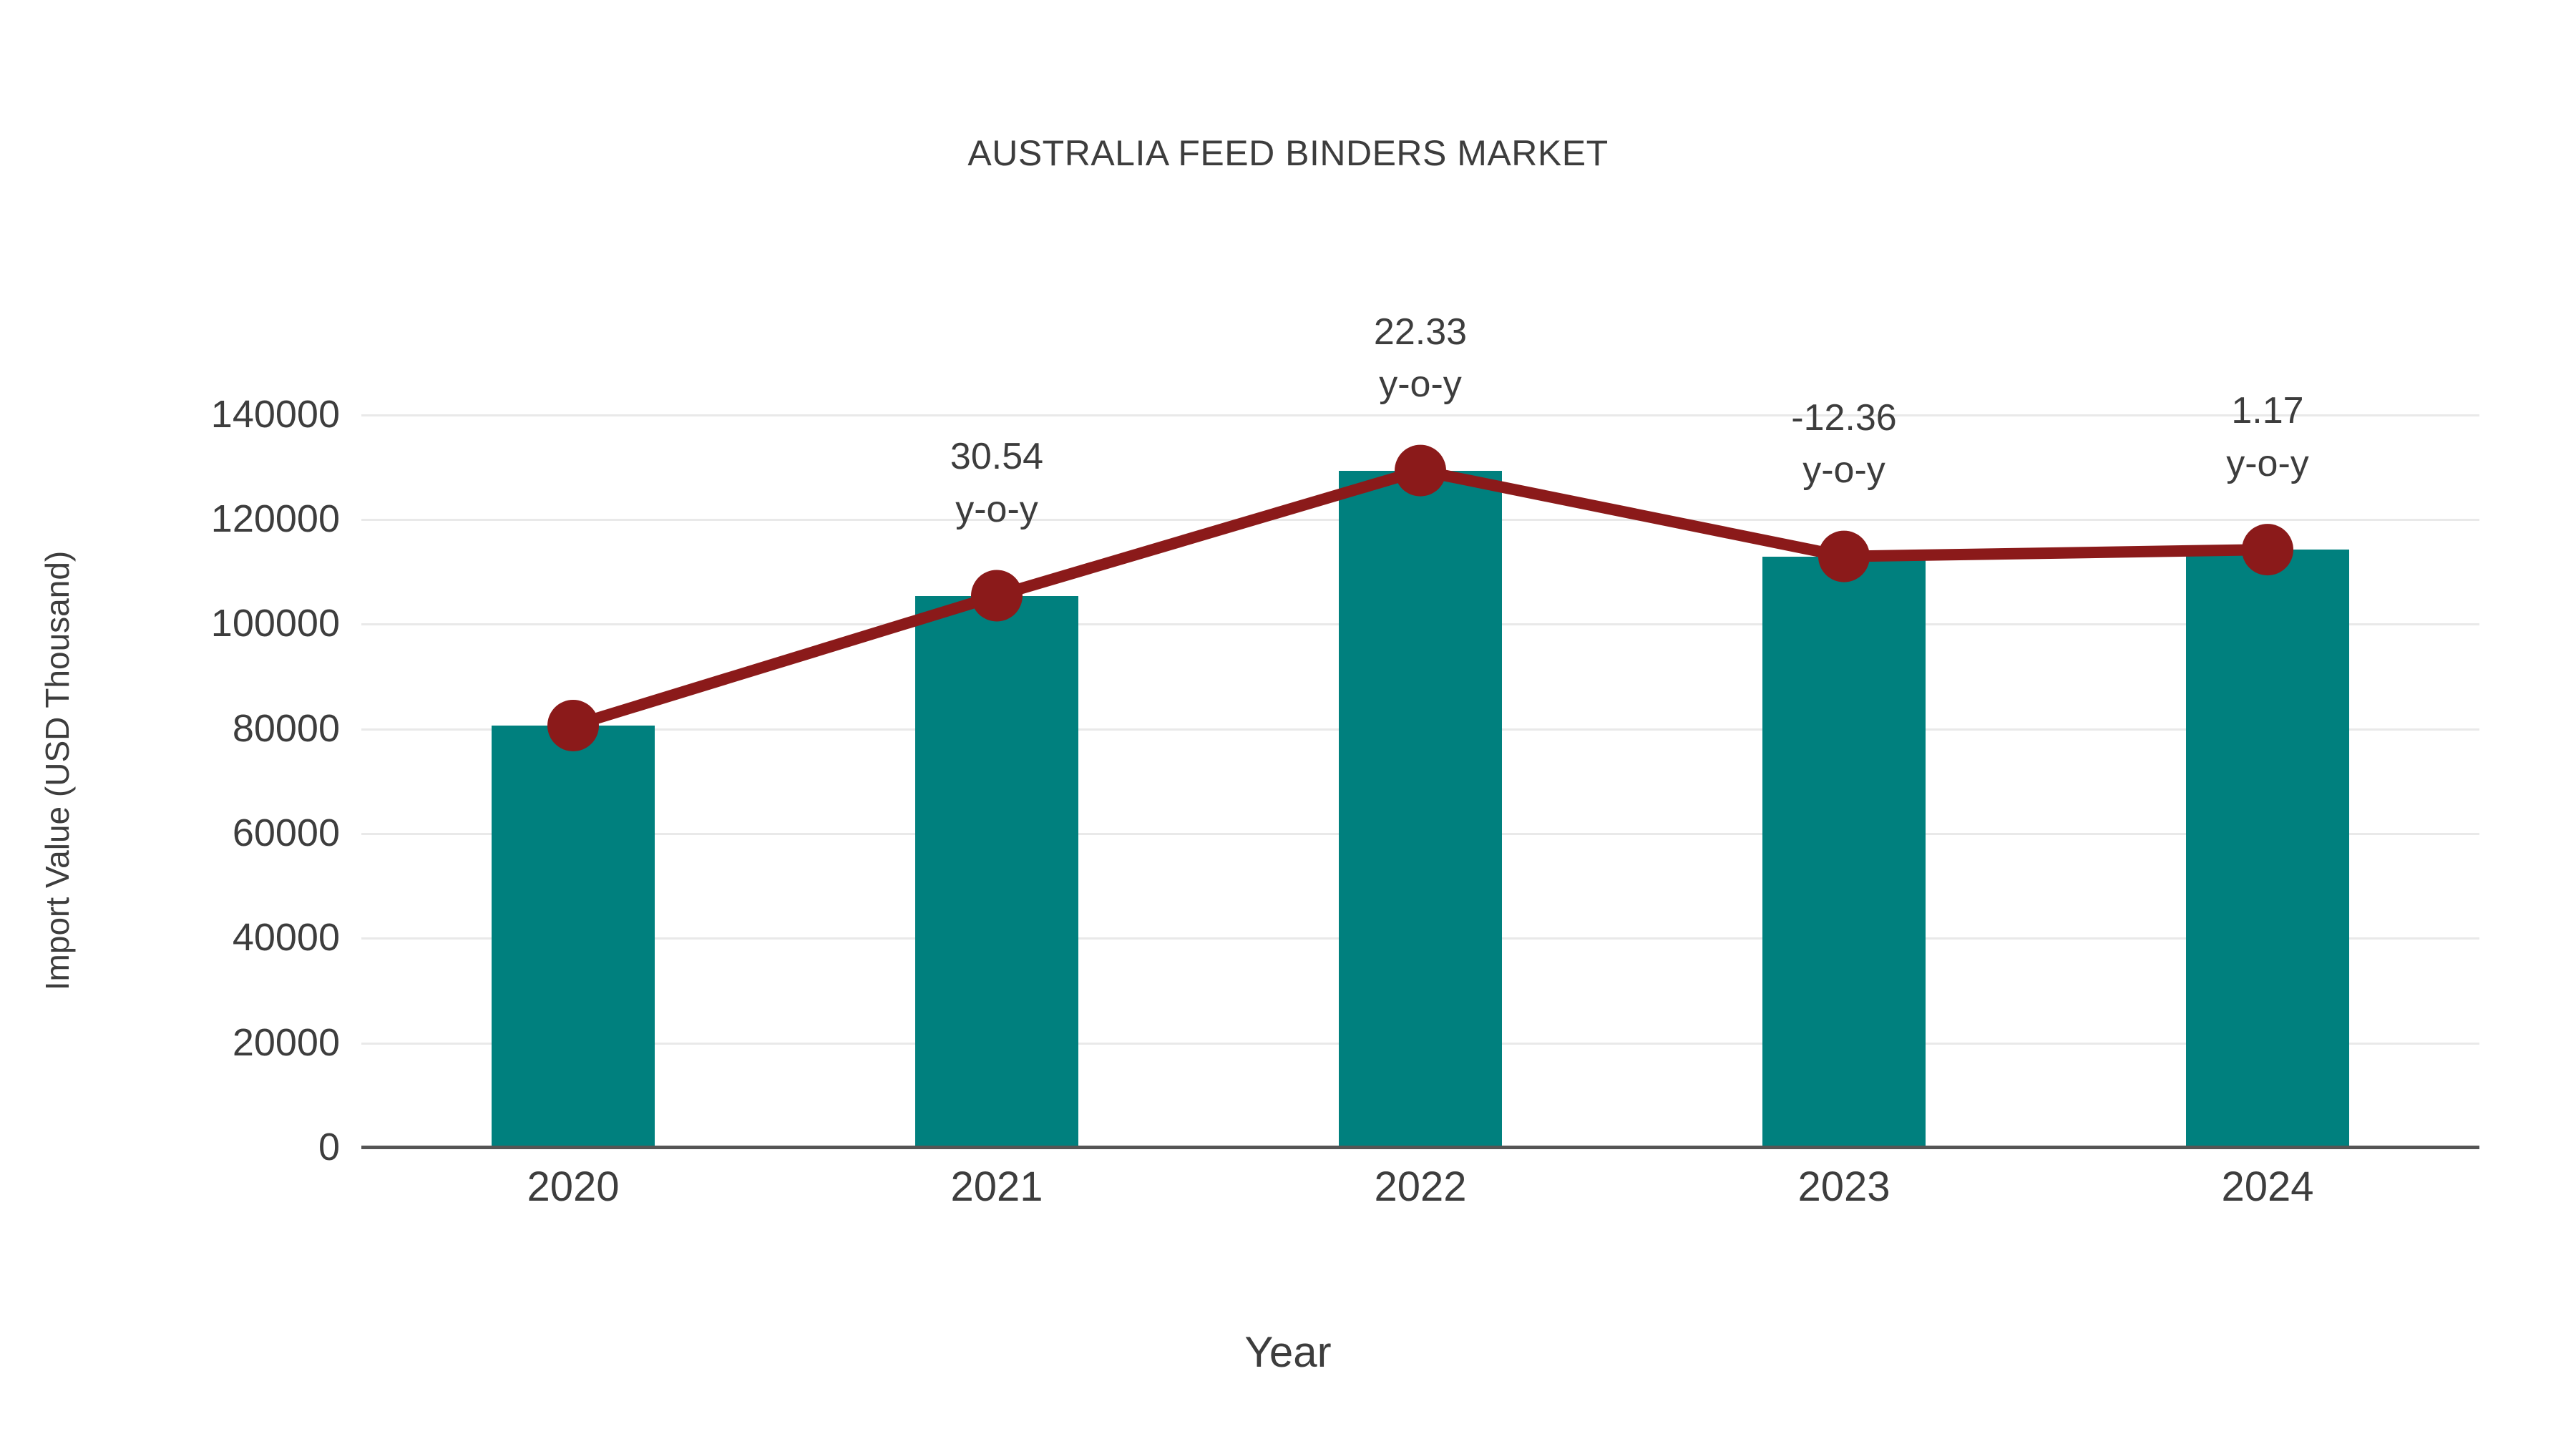 This screenshot has width=2576, height=1449. What do you see at coordinates (275, 518) in the screenshot?
I see `y-tick-label: 120000` at bounding box center [275, 518].